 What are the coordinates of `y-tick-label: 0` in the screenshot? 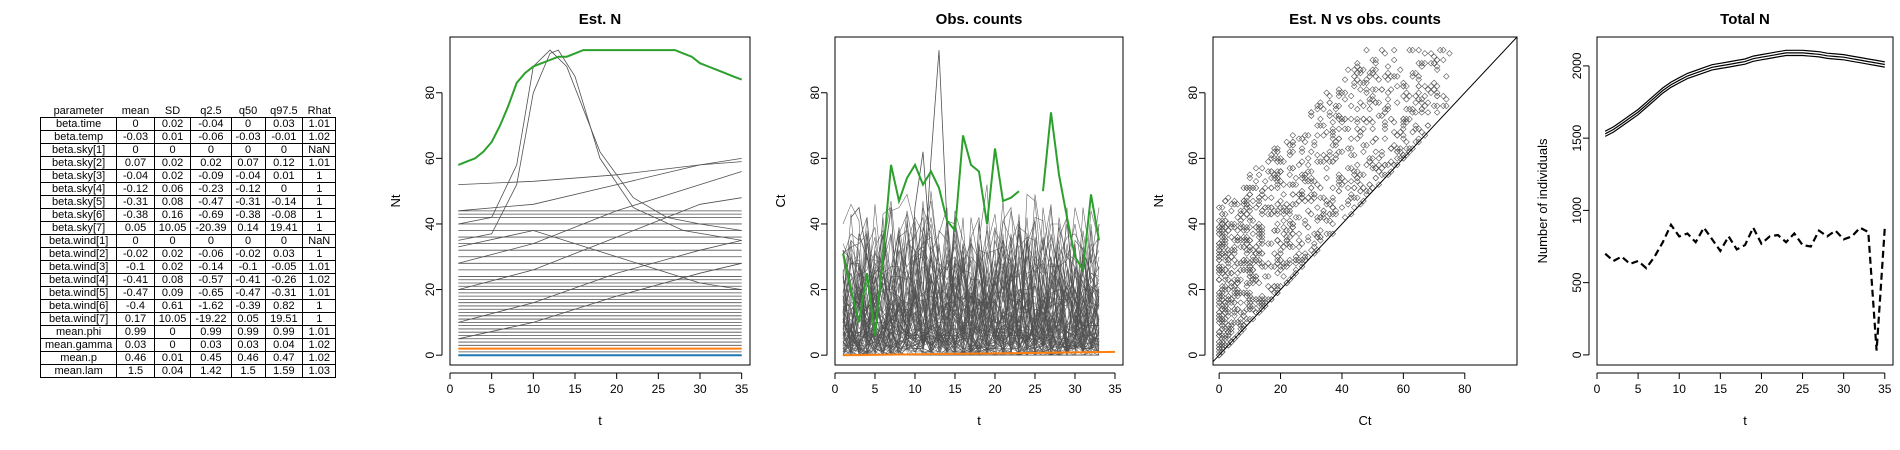 It's located at (1193, 355).